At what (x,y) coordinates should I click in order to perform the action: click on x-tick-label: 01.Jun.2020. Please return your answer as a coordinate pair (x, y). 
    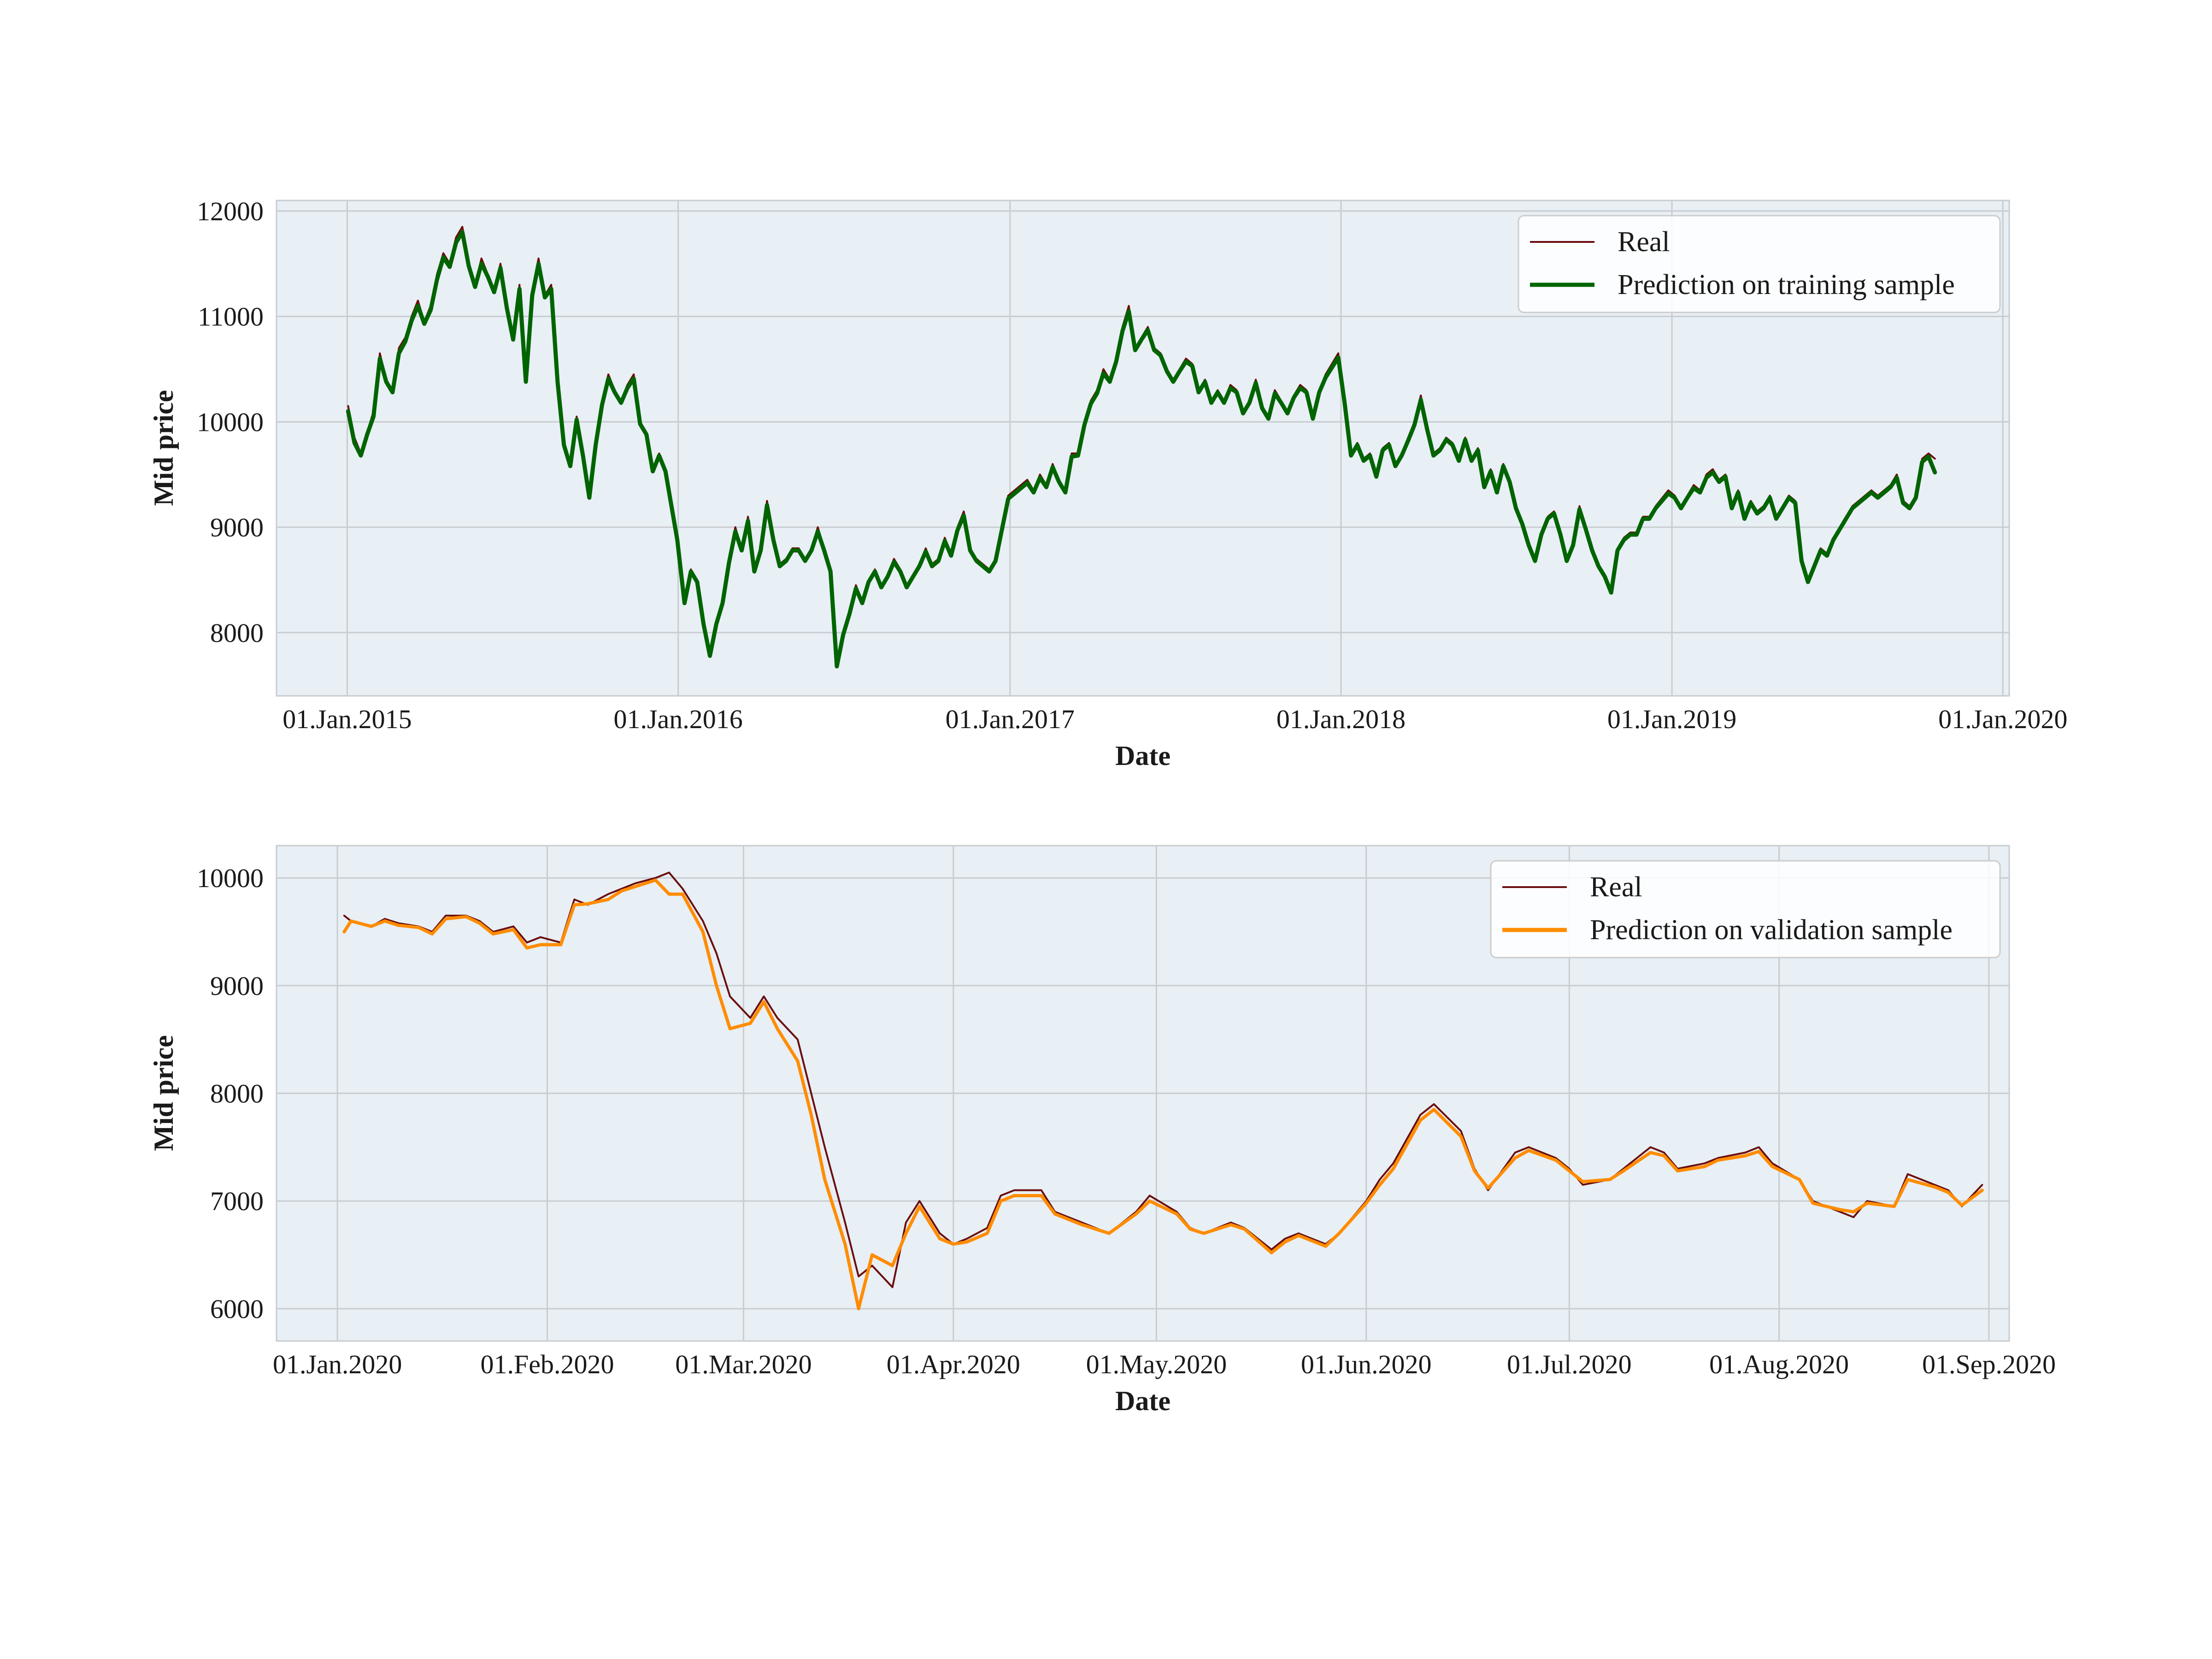
    Looking at the image, I should click on (1366, 1364).